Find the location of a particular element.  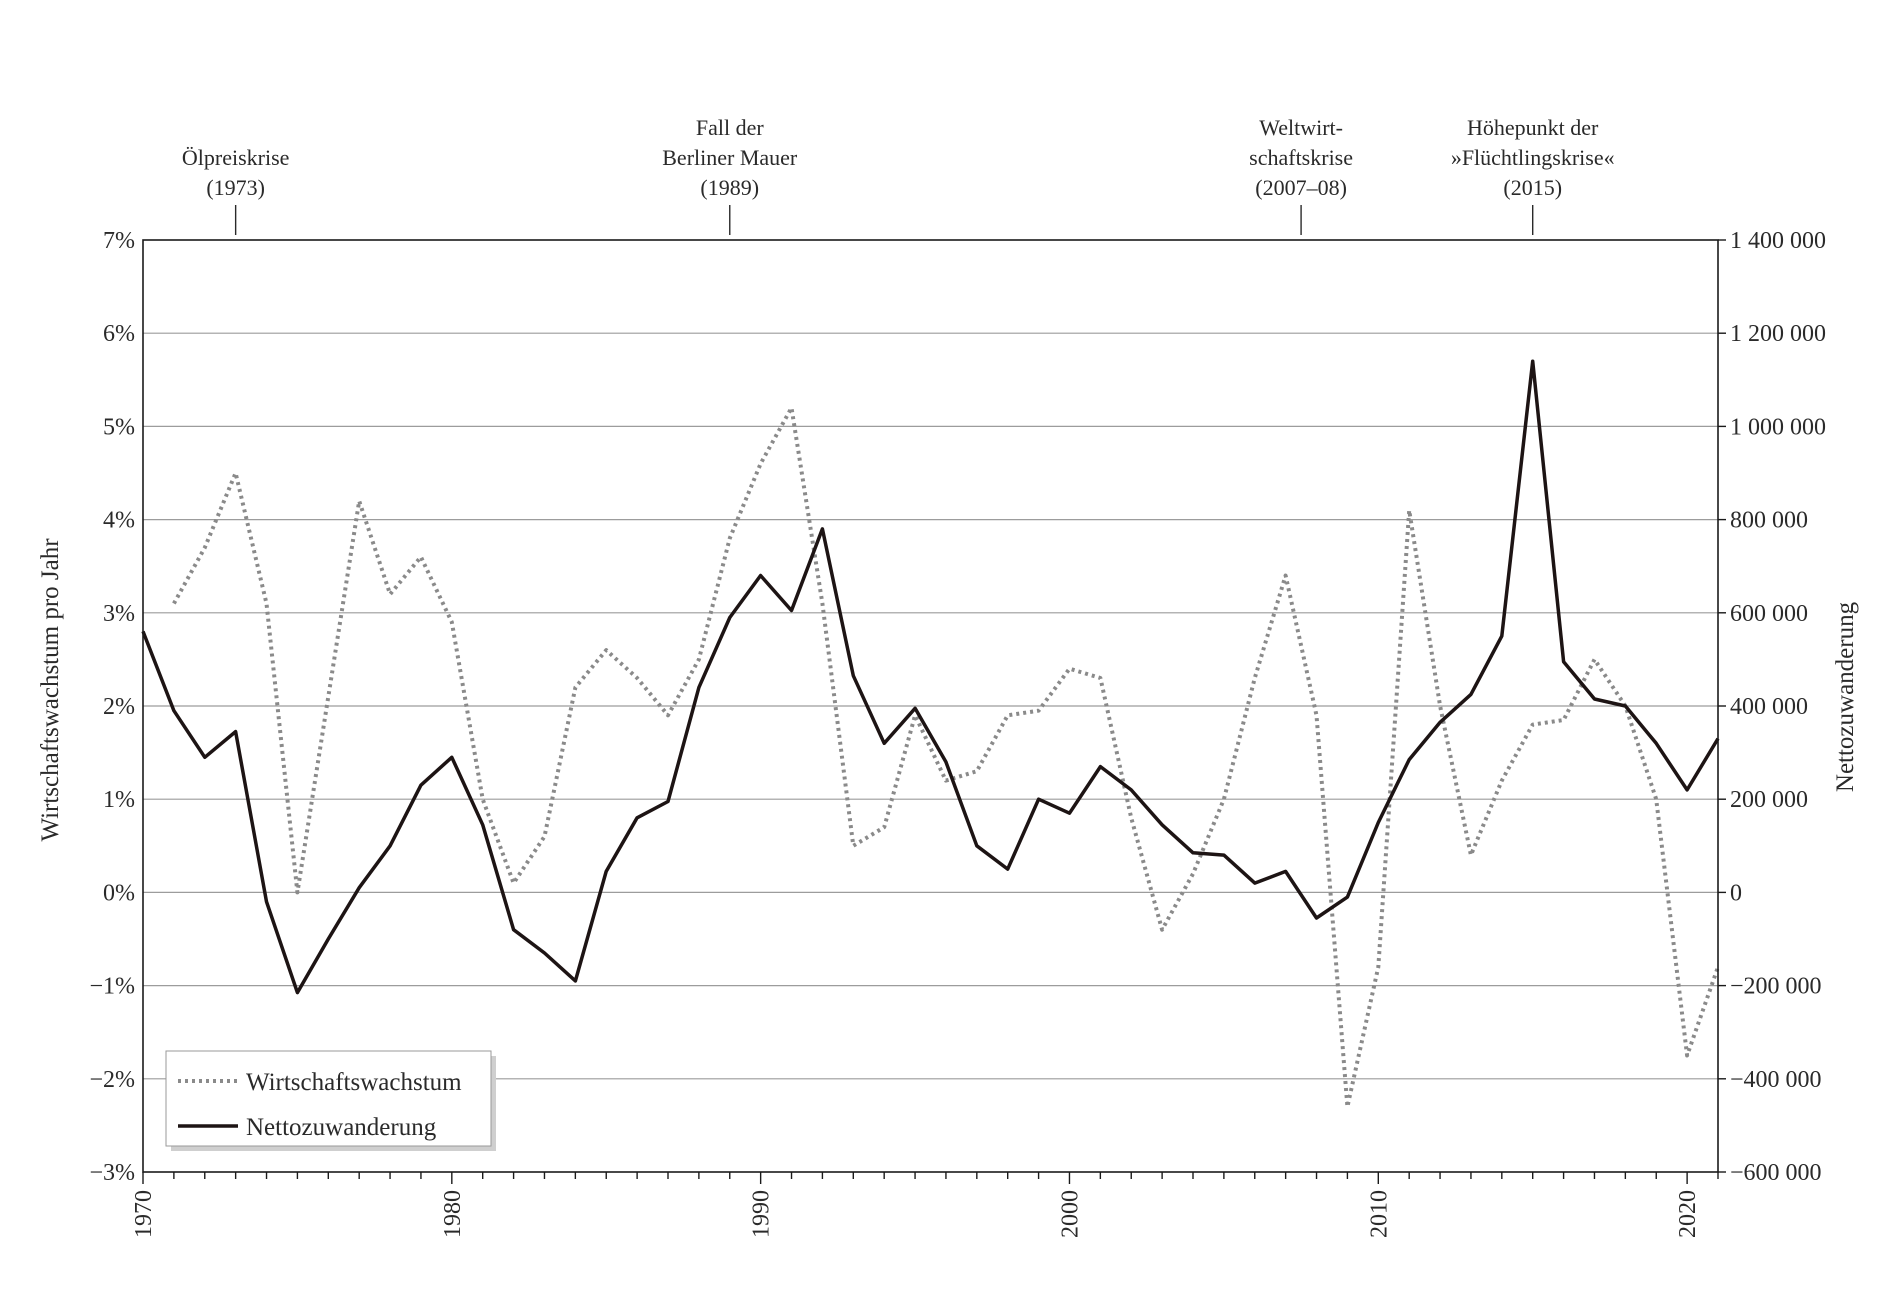

y-left-tick-label: 6% is located at coordinates (119, 334).